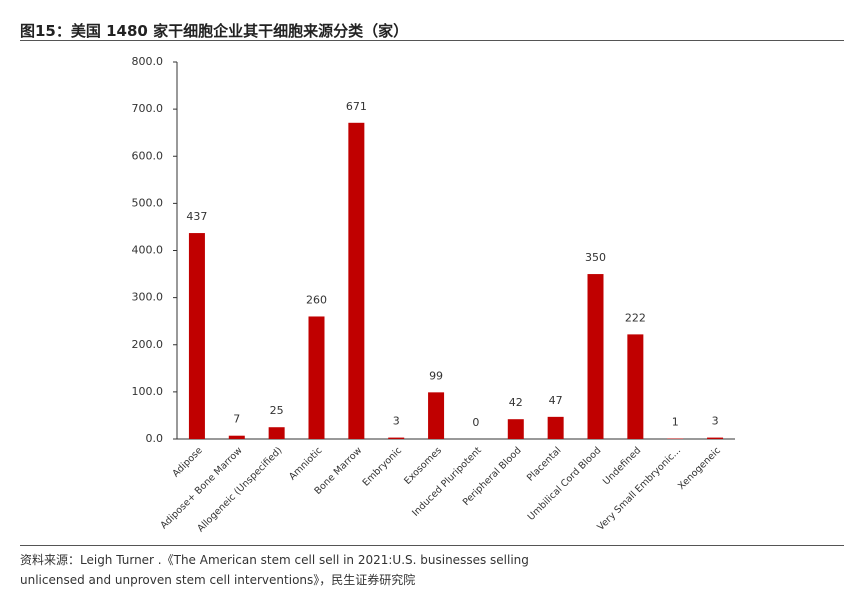 This screenshot has height=590, width=844. What do you see at coordinates (148, 202) in the screenshot?
I see `y-tick-label: 500.0` at bounding box center [148, 202].